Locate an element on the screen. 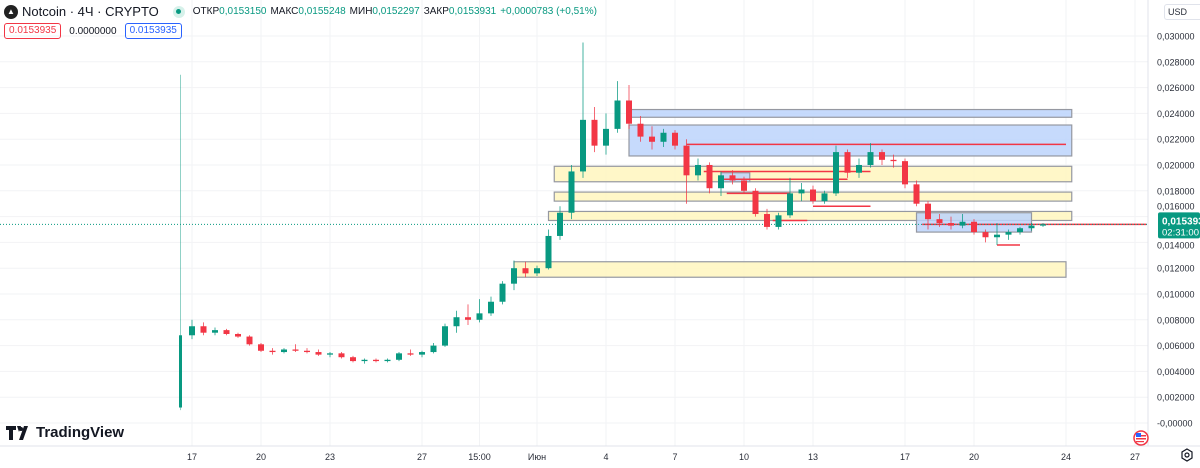 The height and width of the screenshot is (468, 1200). tradingview-logo-icon is located at coordinates (17, 432).